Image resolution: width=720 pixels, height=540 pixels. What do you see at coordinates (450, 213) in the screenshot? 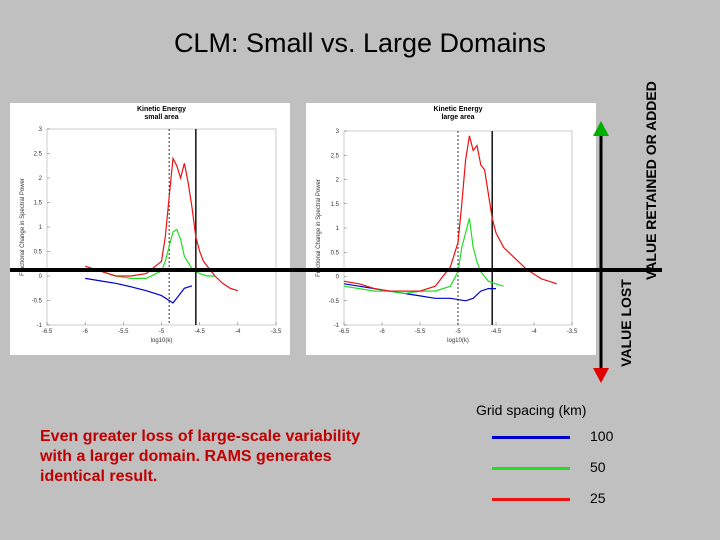
I see `series-line-25km` at bounding box center [450, 213].